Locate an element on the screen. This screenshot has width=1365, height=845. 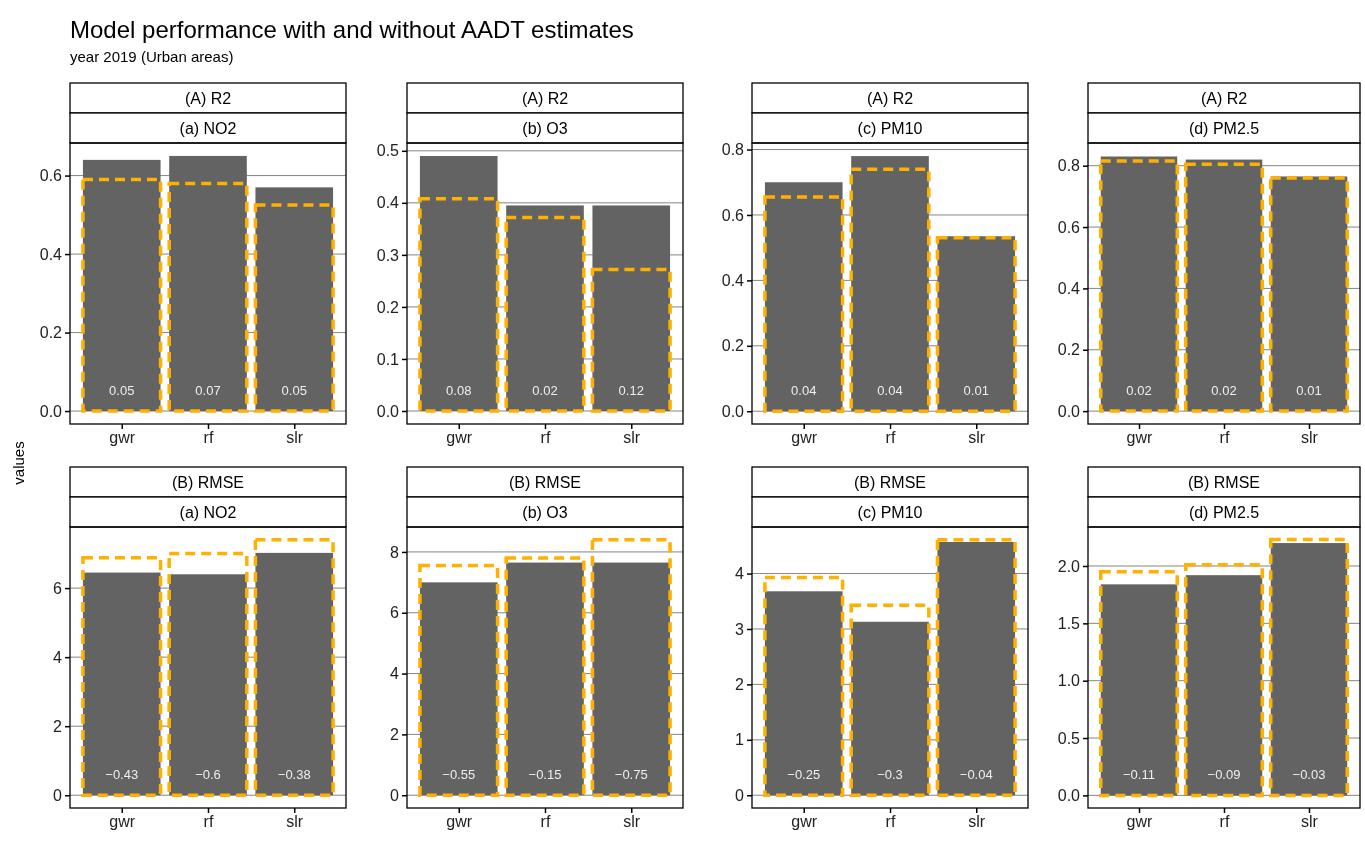
annotation: −0.09 is located at coordinates (1224, 774).